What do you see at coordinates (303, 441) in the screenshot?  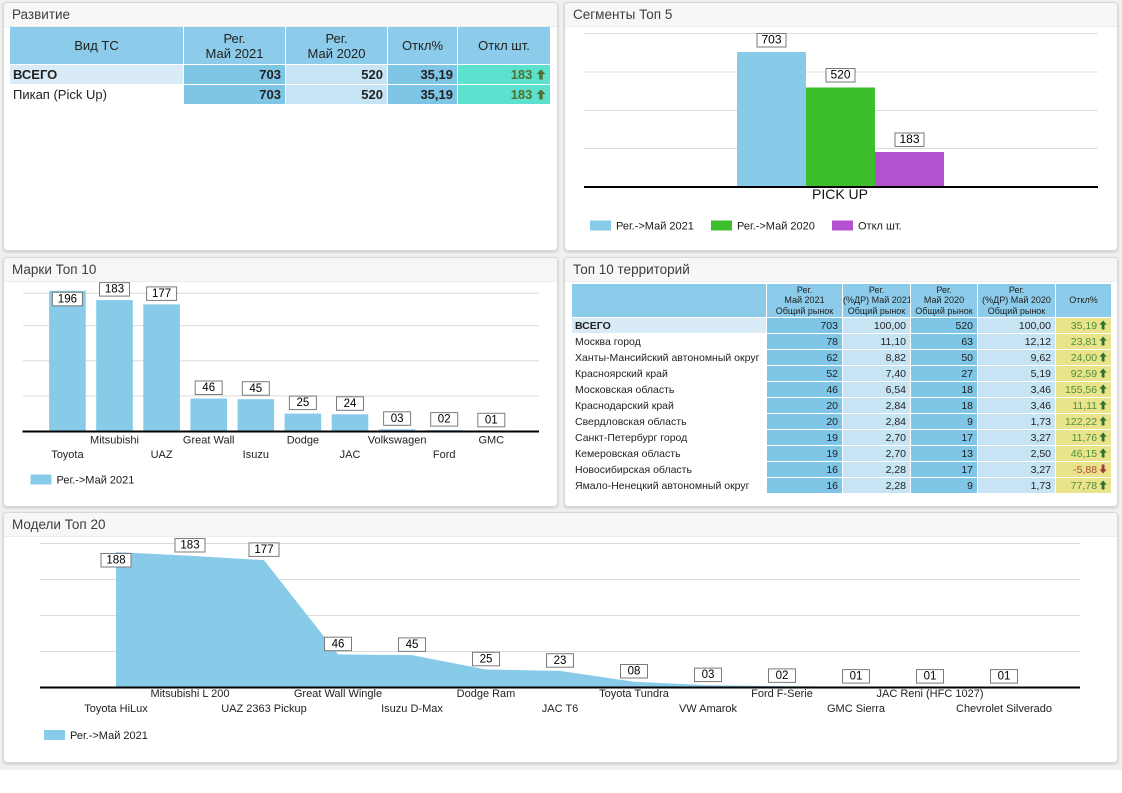 I see `svg-text: Dodge` at bounding box center [303, 441].